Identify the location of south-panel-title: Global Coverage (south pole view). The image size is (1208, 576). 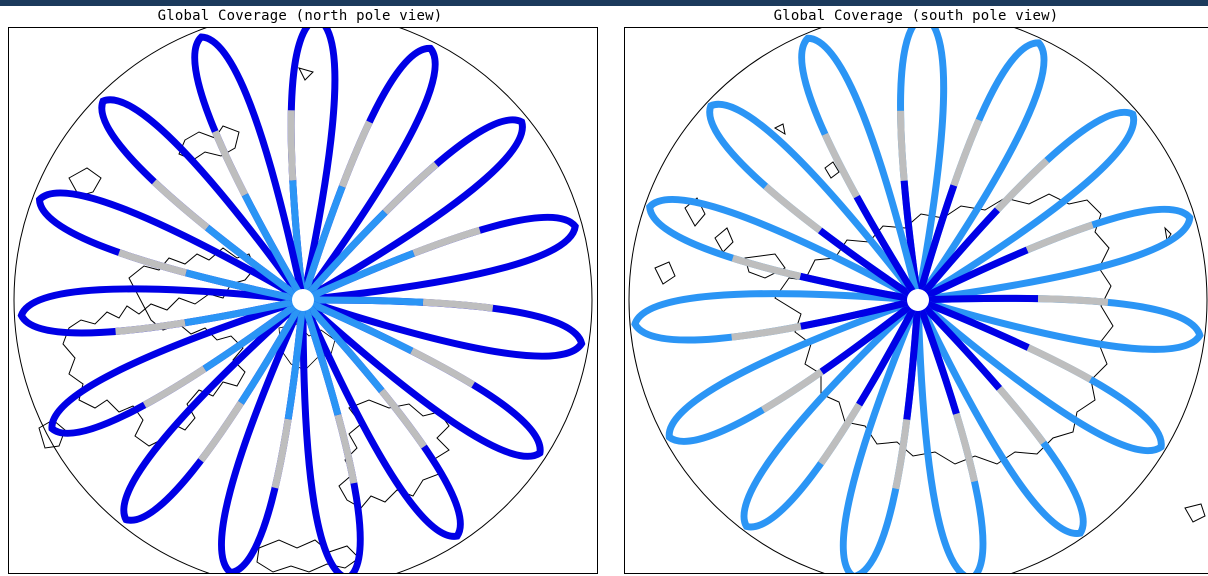
(916, 16).